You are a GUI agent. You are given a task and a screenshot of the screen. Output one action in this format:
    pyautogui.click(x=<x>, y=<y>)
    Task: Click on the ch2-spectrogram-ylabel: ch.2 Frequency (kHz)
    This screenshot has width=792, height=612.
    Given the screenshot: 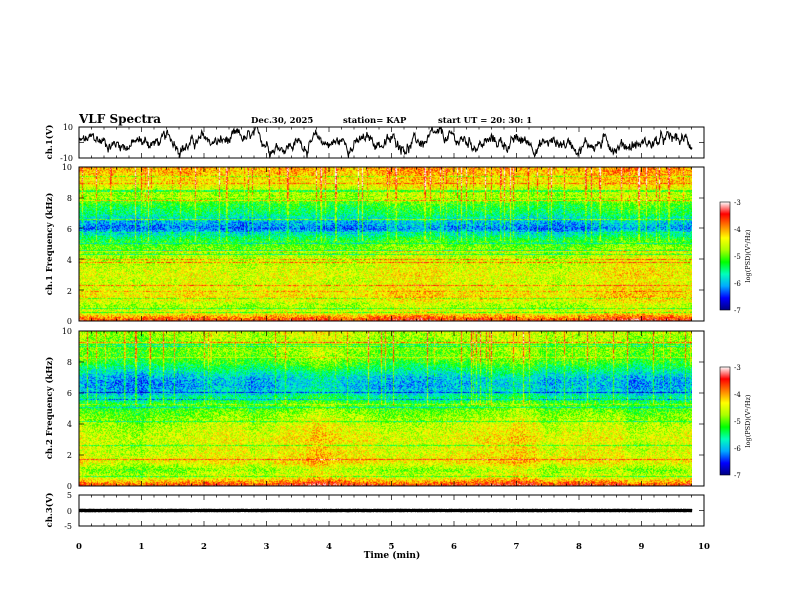 What is the action you would take?
    pyautogui.click(x=49, y=408)
    